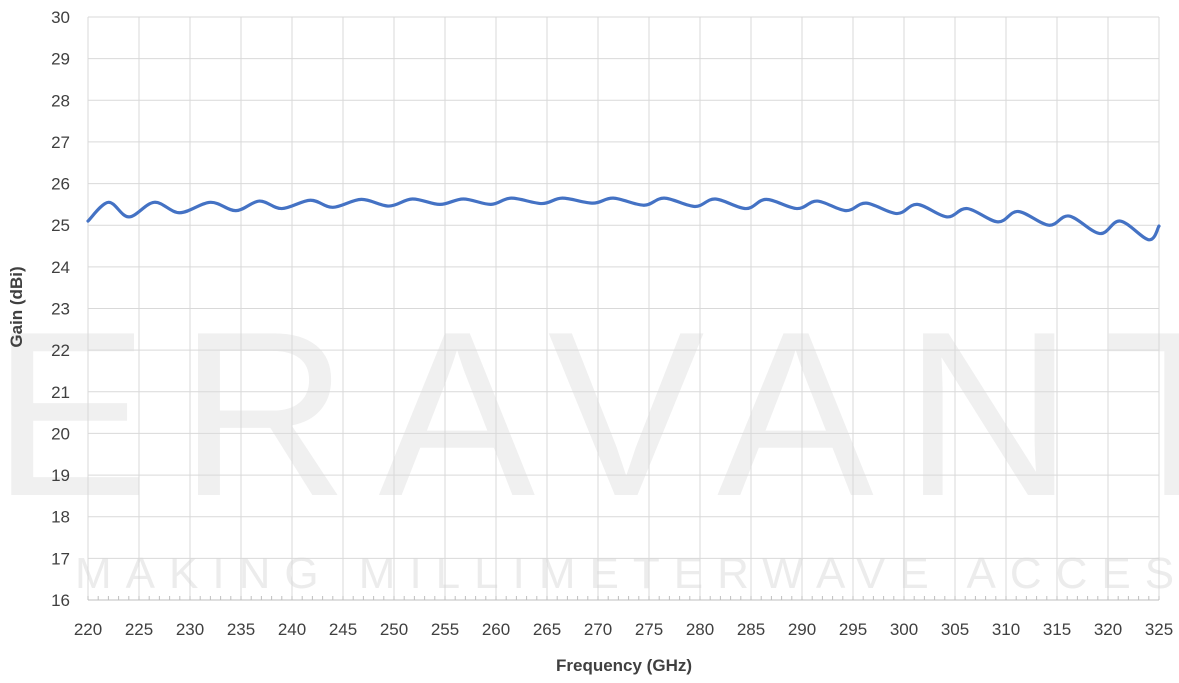  I want to click on y-tick-label: 18, so click(60, 517).